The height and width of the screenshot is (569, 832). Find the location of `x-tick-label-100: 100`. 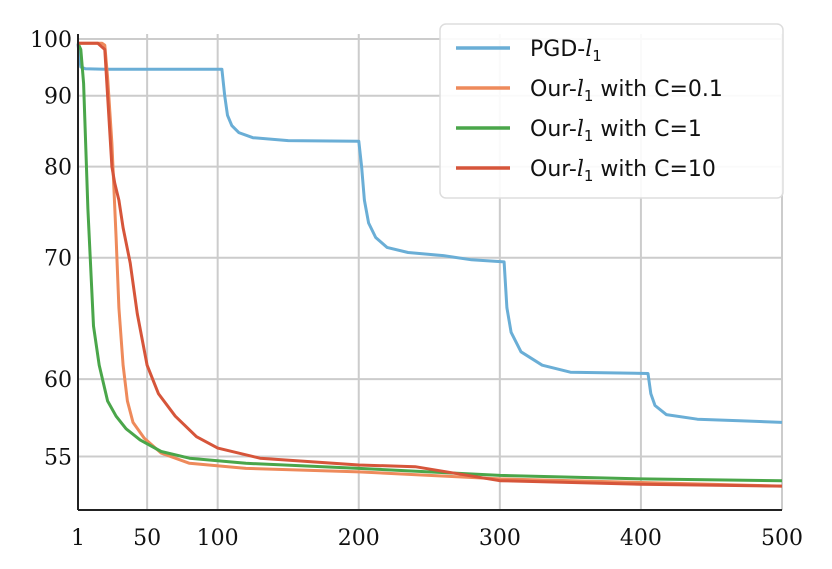

x-tick-label-100: 100 is located at coordinates (218, 538).